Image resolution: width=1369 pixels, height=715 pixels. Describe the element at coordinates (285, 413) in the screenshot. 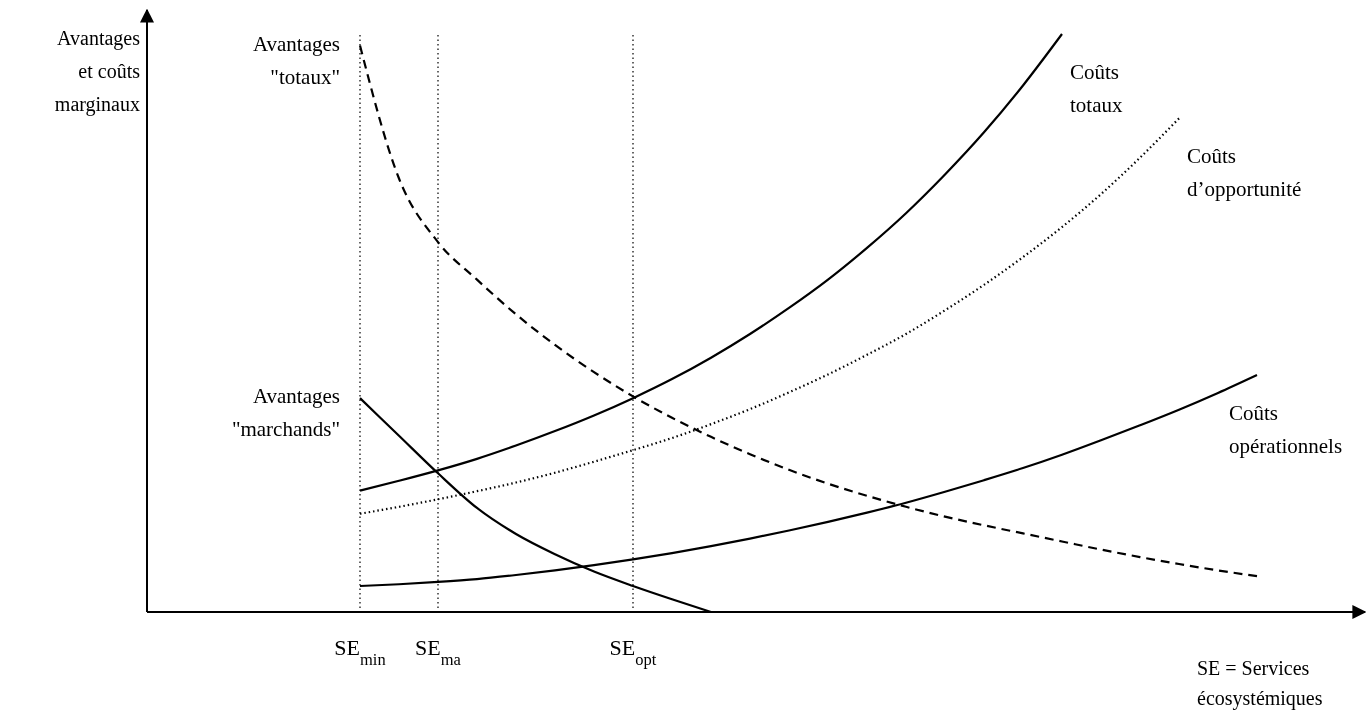

I see `series-label: Avantages "marchands"` at that location.